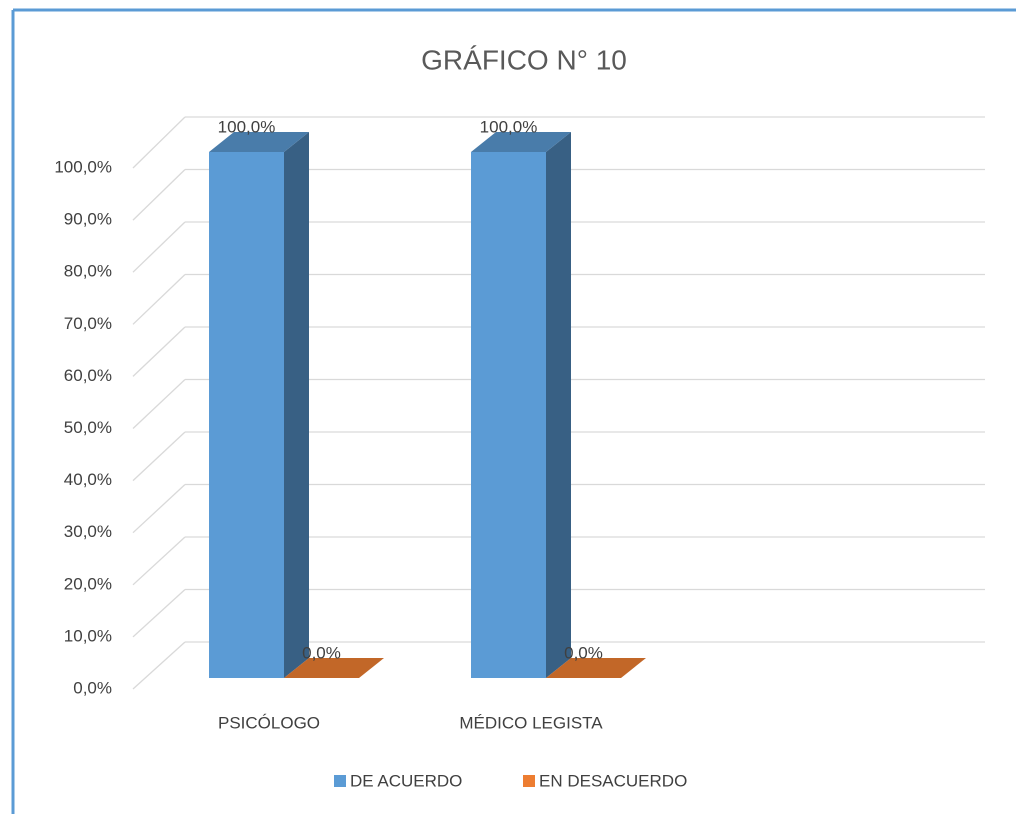 This screenshot has height=814, width=1016. What do you see at coordinates (613, 780) in the screenshot?
I see `legend-label: EN DESACUERDO` at bounding box center [613, 780].